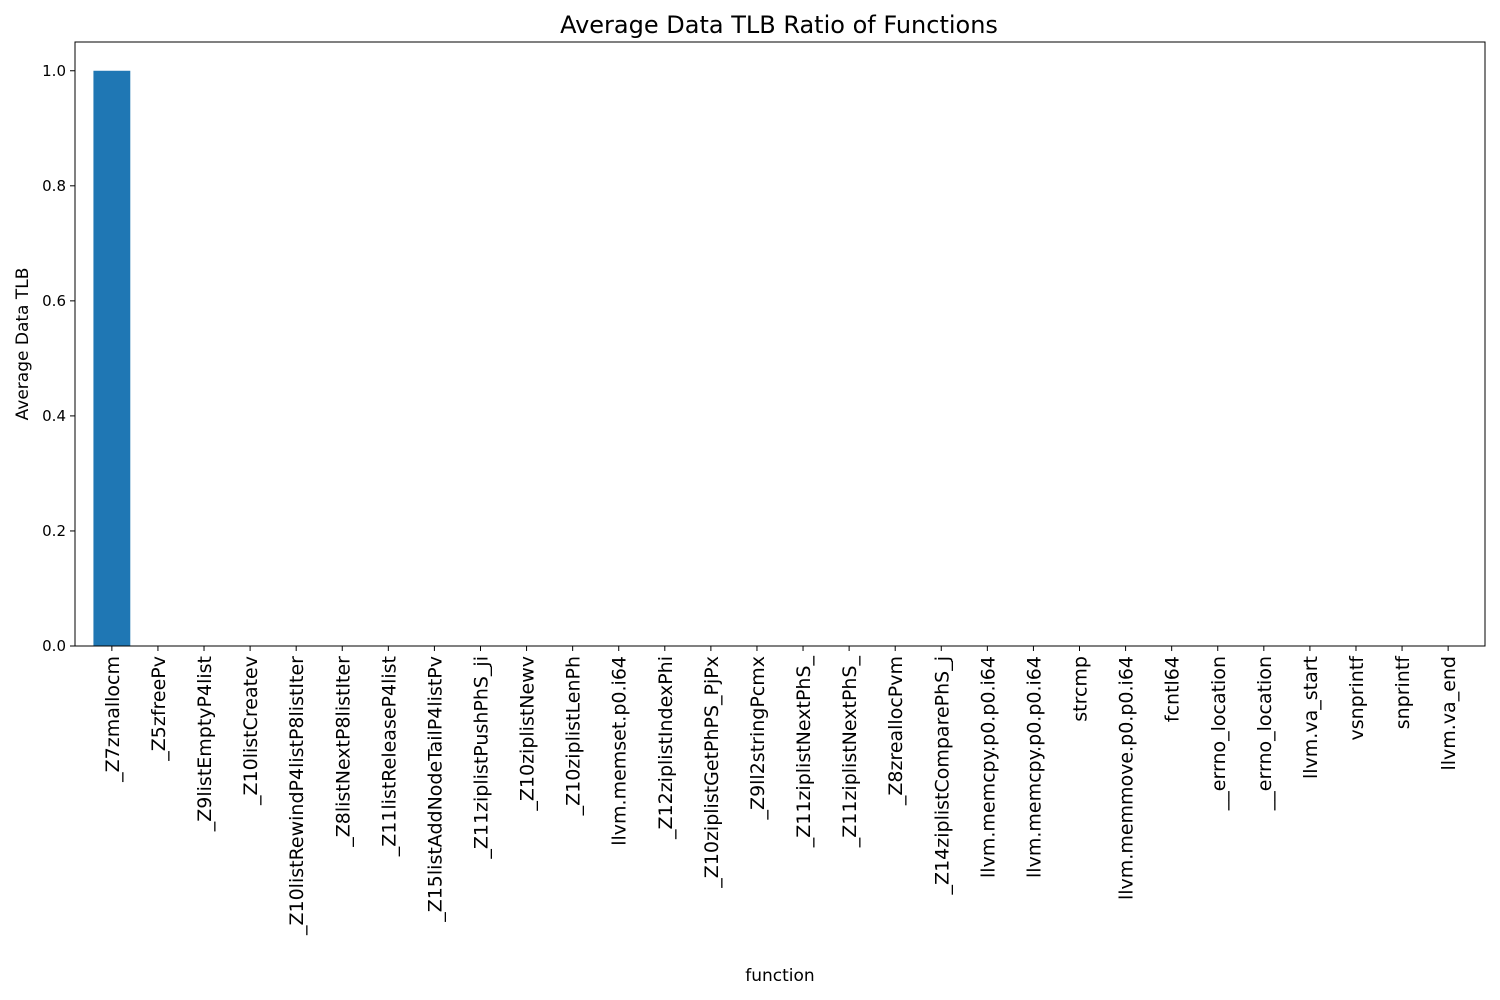  What do you see at coordinates (54, 646) in the screenshot?
I see `y-tick-label-0: 0.0` at bounding box center [54, 646].